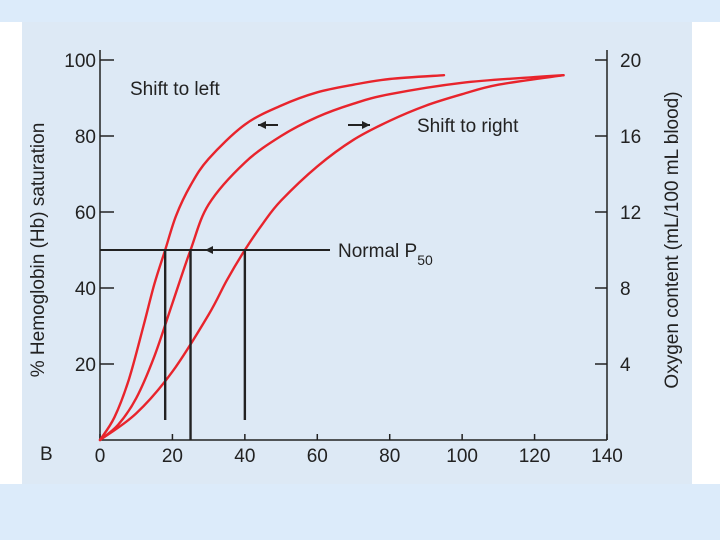 This screenshot has width=720, height=540. I want to click on white-bar-right, so click(706, 253).